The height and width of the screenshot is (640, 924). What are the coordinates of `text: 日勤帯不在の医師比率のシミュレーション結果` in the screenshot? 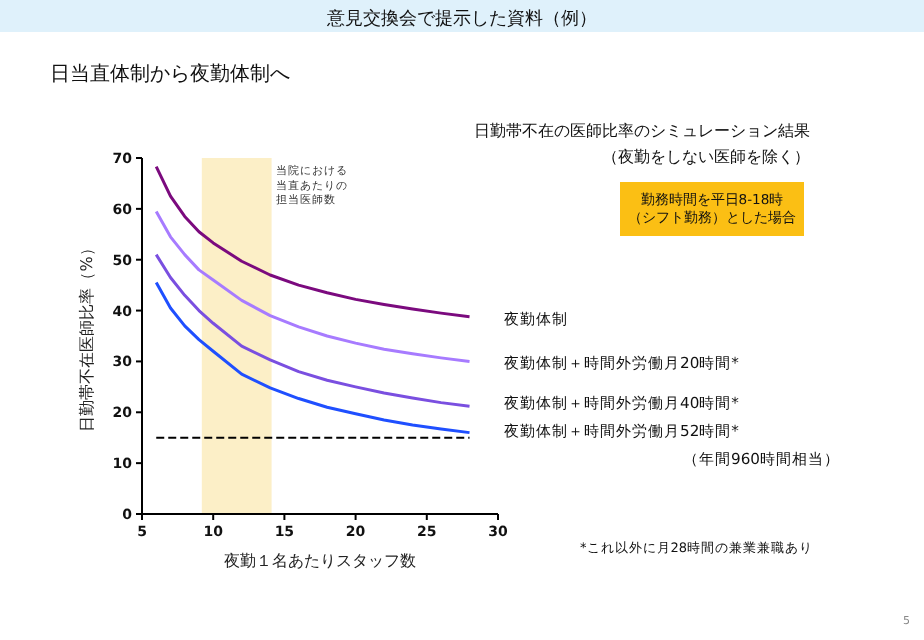 It's located at (642, 131).